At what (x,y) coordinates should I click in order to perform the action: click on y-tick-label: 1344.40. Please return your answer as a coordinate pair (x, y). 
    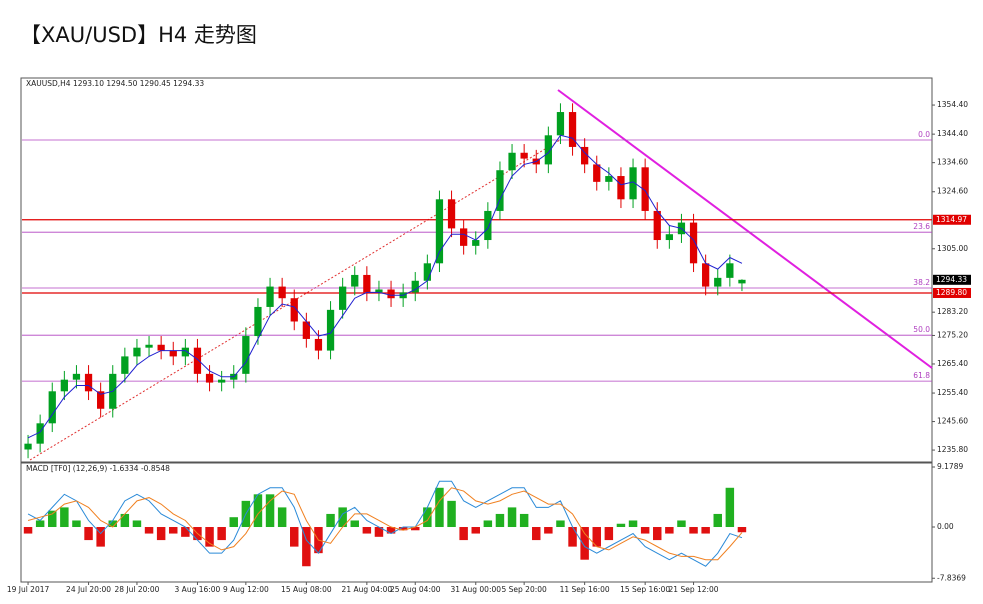
    Looking at the image, I should click on (952, 133).